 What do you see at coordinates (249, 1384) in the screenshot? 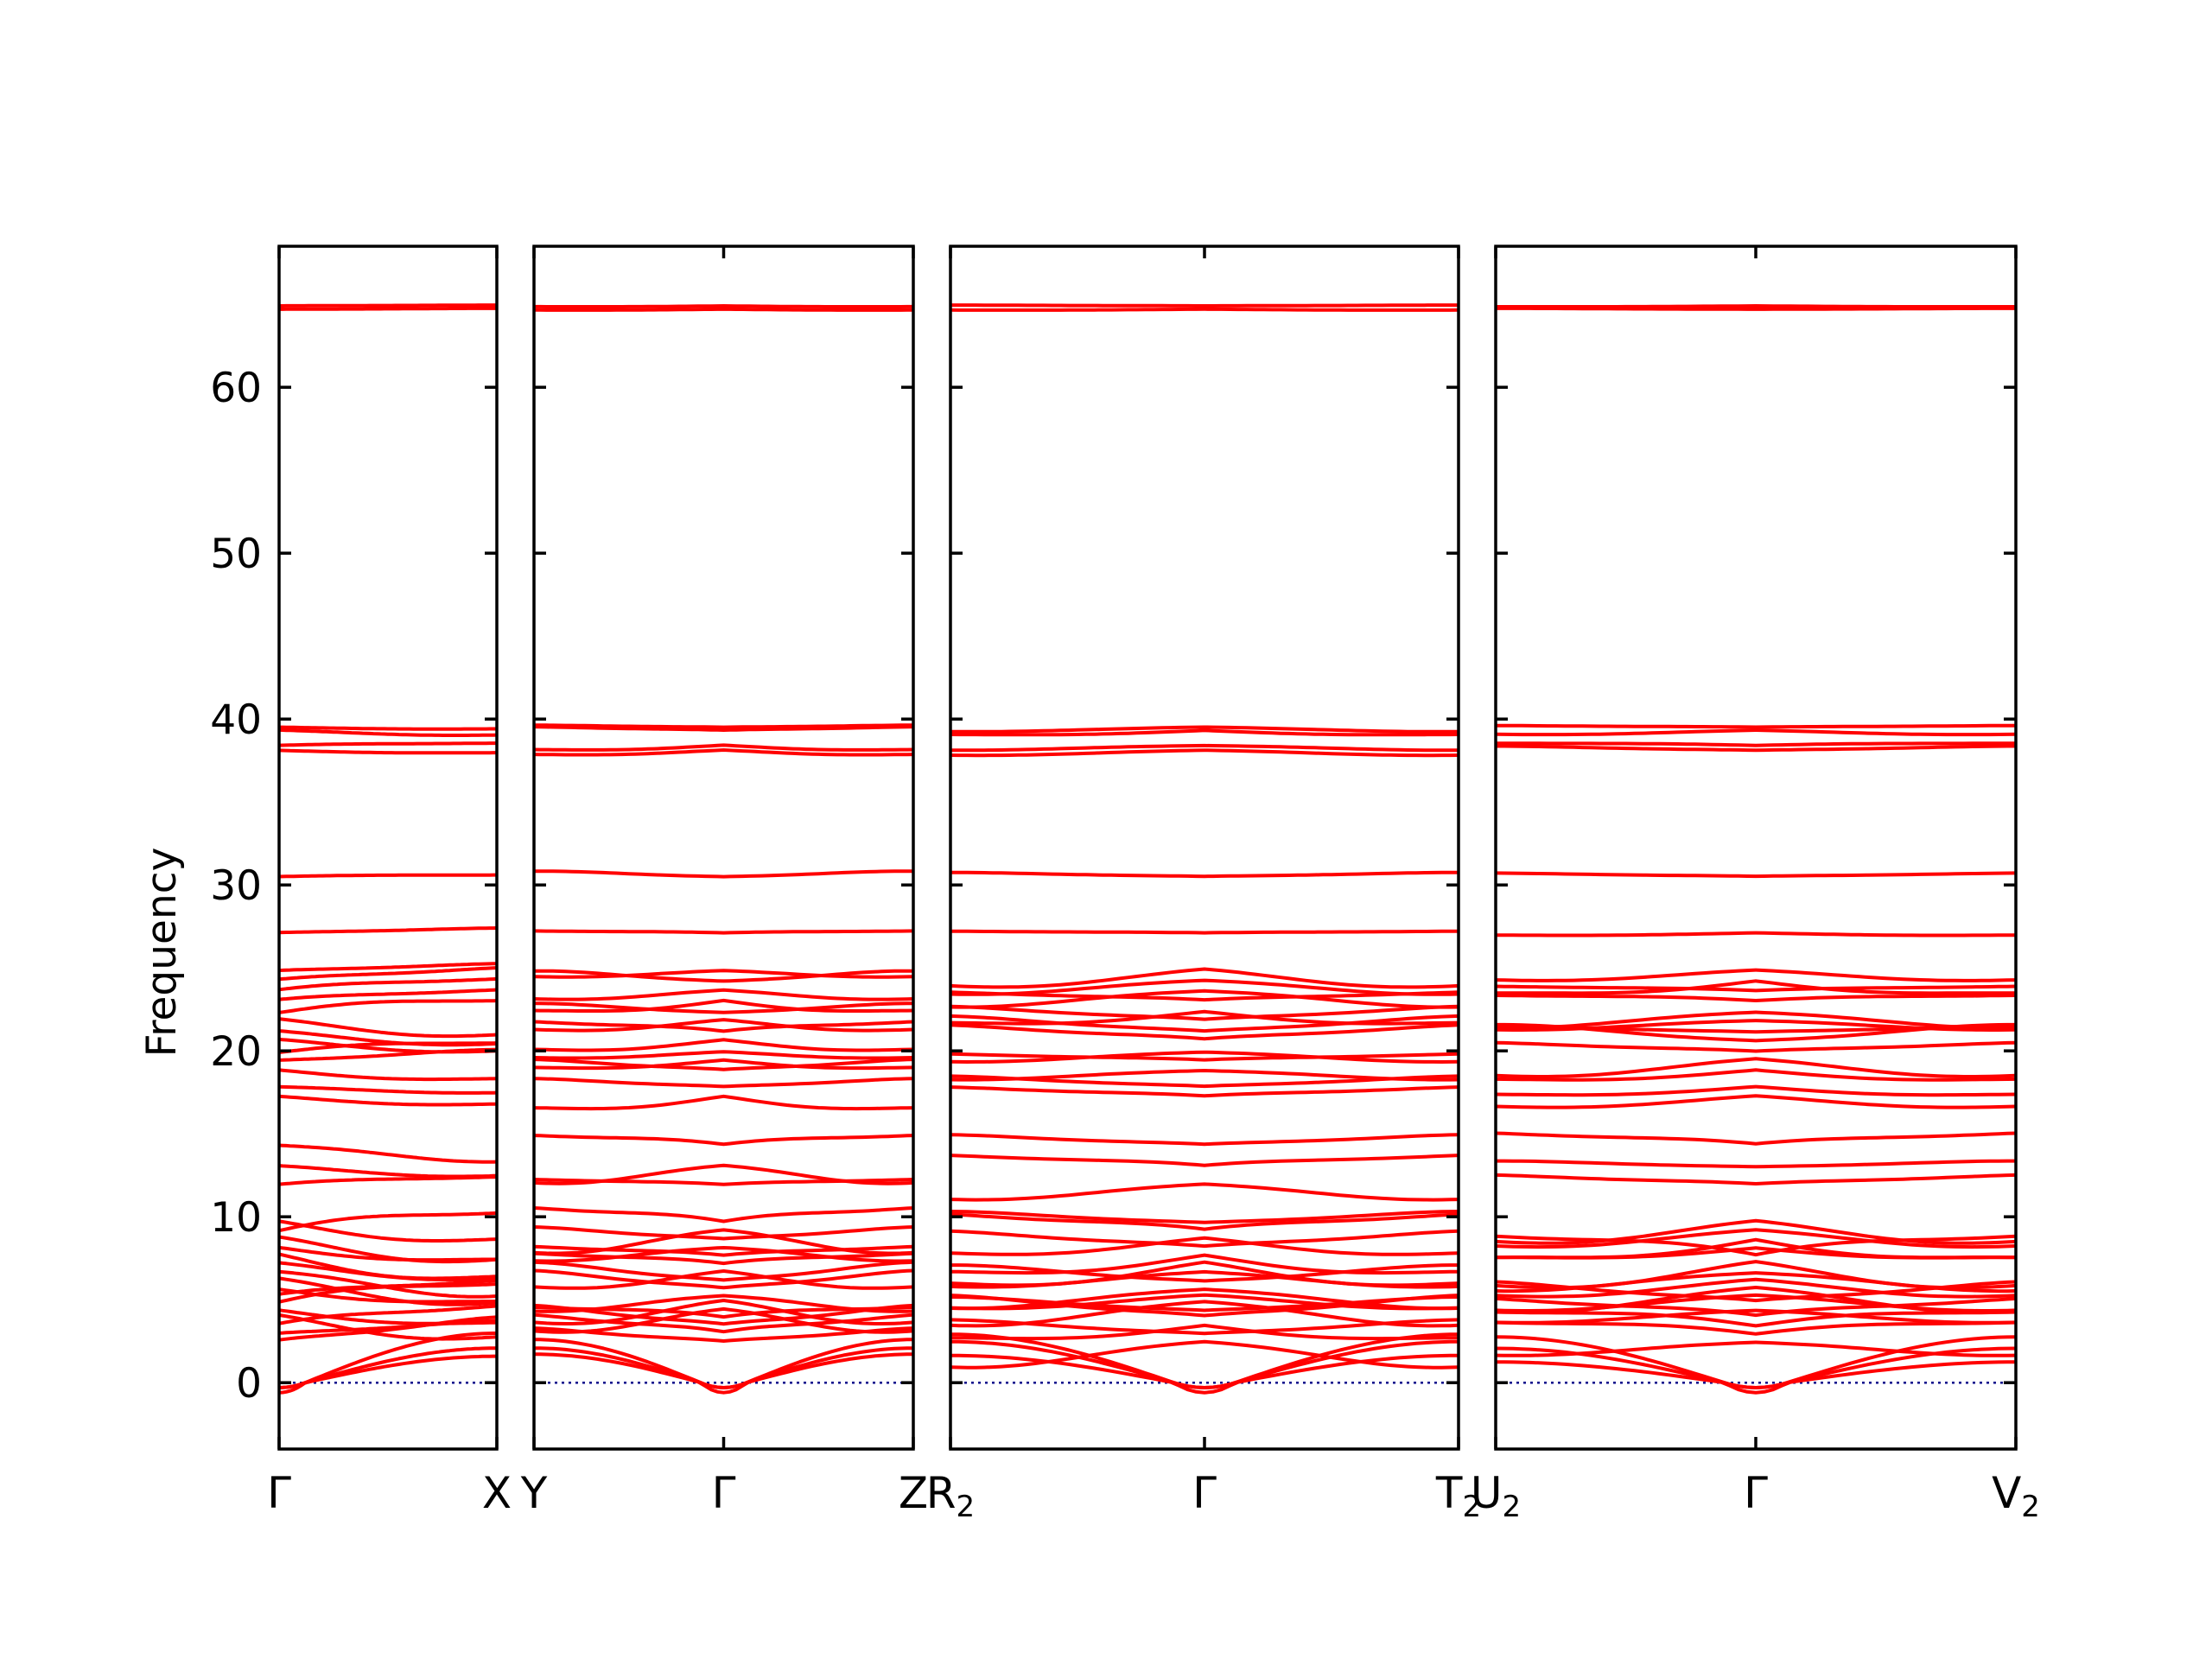
I see `y-tick-label: 0` at bounding box center [249, 1384].